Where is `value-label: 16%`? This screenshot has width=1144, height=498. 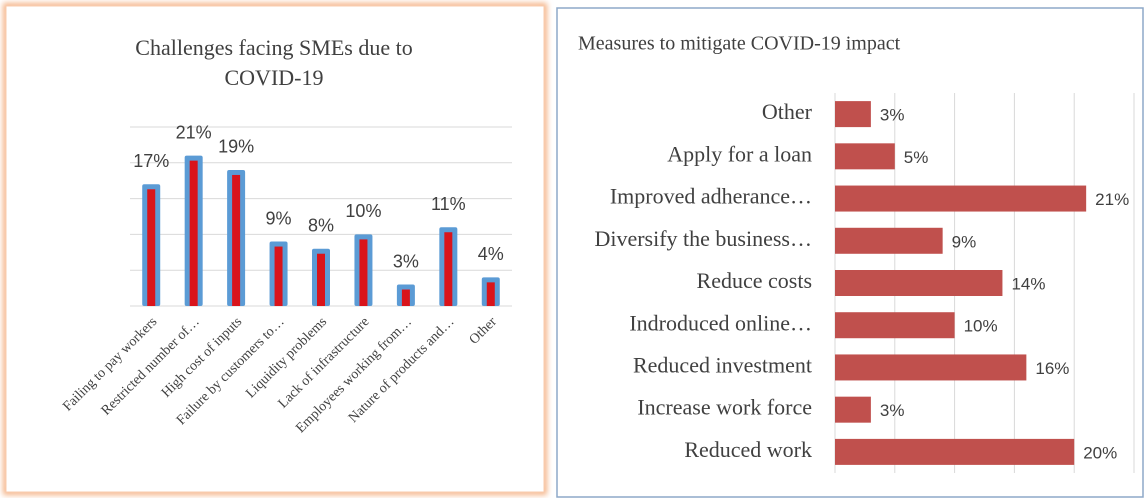 value-label: 16% is located at coordinates (1052, 368).